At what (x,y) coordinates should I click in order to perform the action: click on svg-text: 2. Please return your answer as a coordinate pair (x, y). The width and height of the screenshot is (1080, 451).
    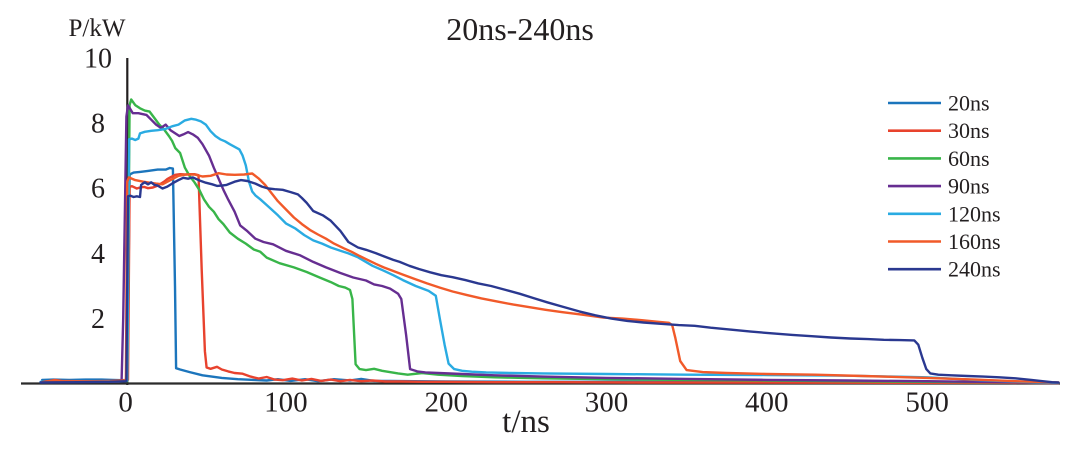
    Looking at the image, I should click on (98, 319).